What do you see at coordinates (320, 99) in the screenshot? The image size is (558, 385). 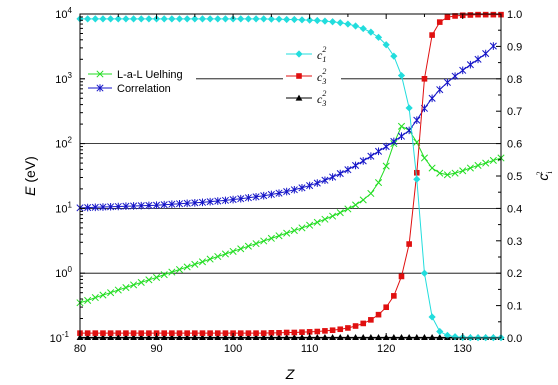 I see `legend-2-base-2: c` at bounding box center [320, 99].